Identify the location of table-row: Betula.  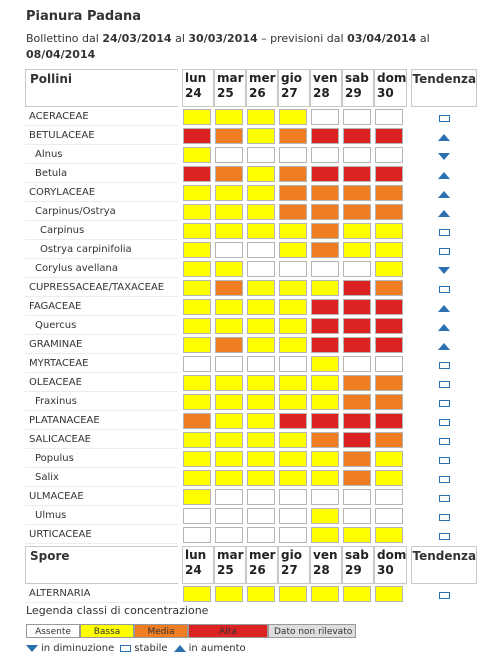
(251, 173).